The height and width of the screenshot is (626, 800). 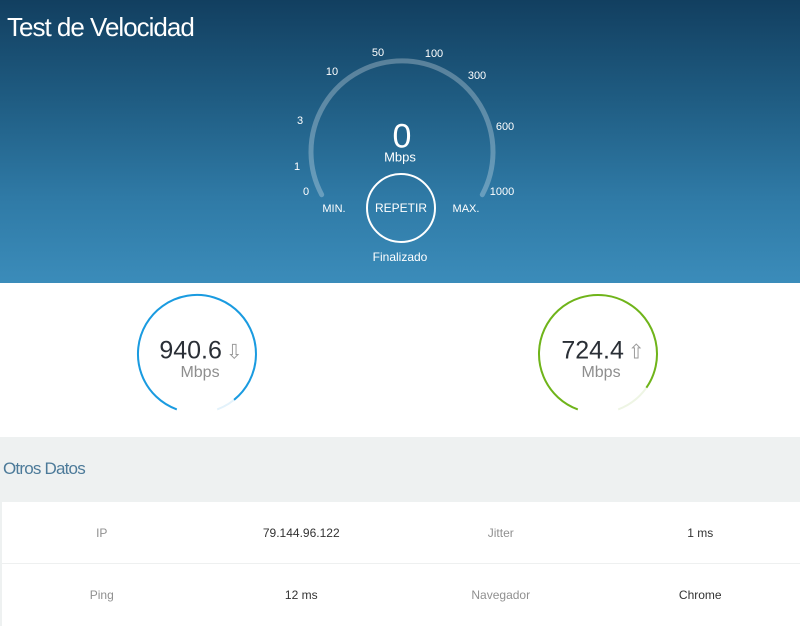 I want to click on gauge-tick: 600, so click(x=505, y=127).